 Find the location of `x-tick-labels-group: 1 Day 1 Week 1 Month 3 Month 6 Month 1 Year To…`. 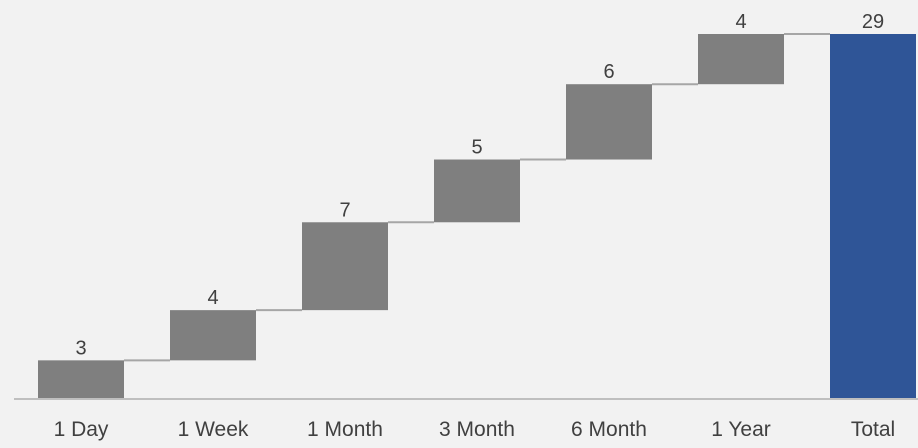

x-tick-labels-group: 1 Day 1 Week 1 Month 3 Month 6 Month 1 Year To… is located at coordinates (475, 429).